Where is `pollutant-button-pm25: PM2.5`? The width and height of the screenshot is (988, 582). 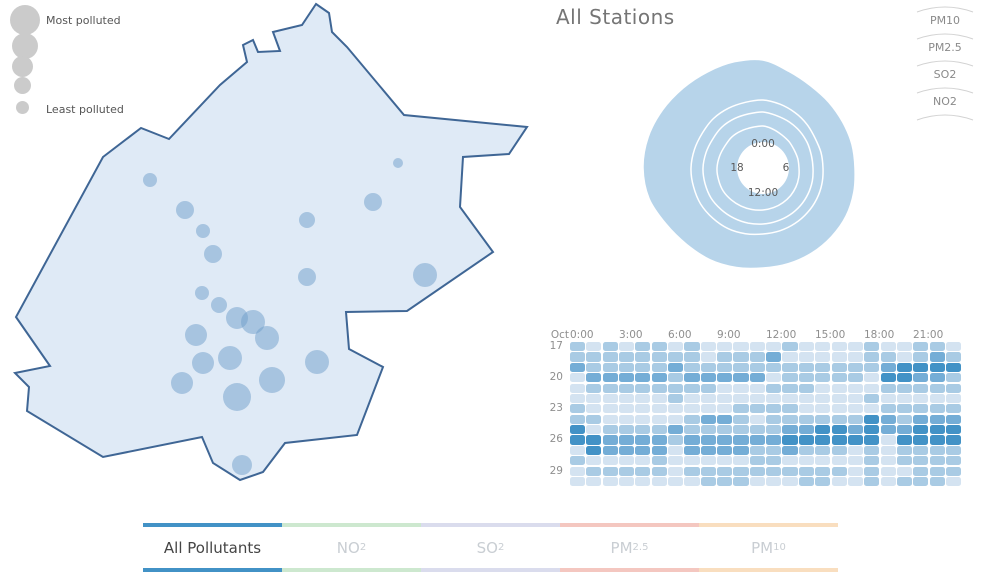
pollutant-button-pm25: PM2.5 is located at coordinates (945, 47).